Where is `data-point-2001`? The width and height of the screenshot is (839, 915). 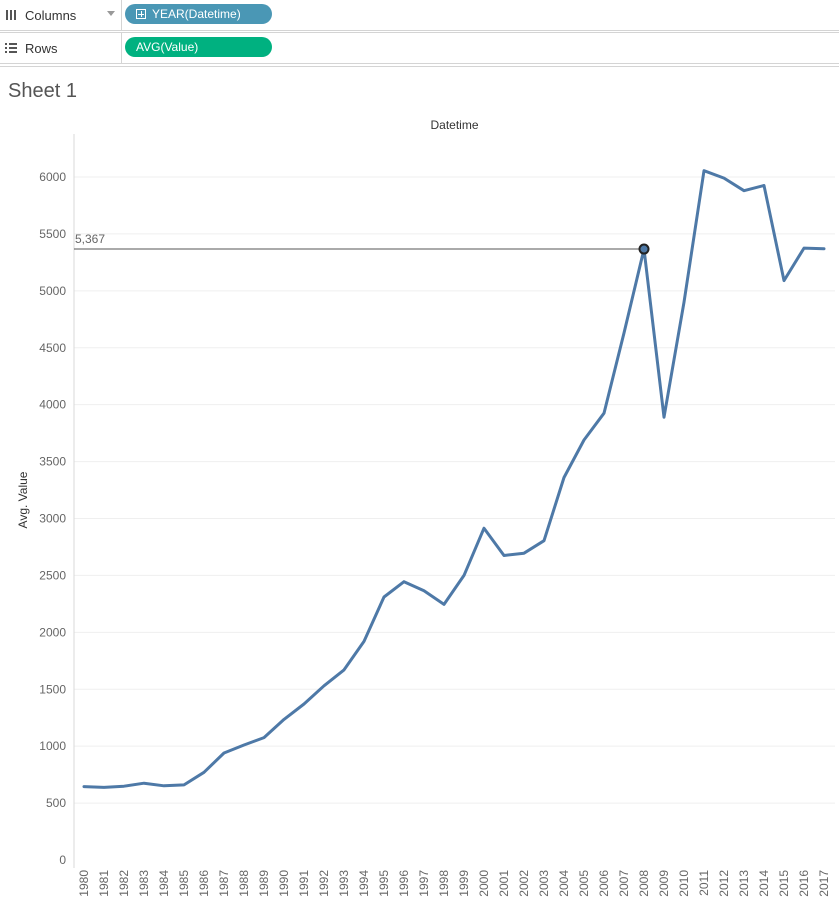 data-point-2001 is located at coordinates (504, 555).